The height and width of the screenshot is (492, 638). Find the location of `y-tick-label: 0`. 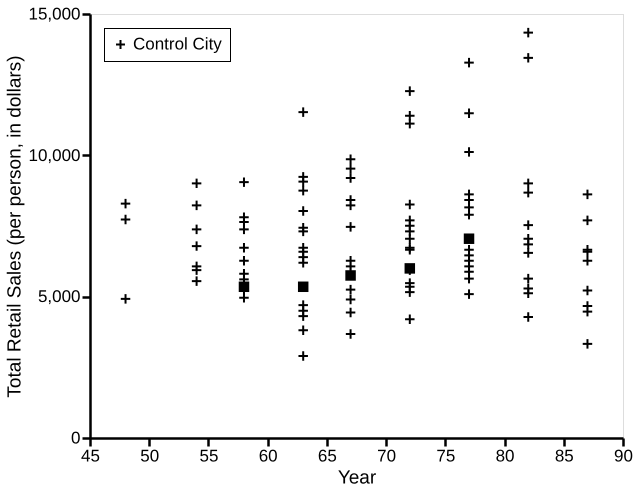

y-tick-label: 0 is located at coordinates (75, 438).